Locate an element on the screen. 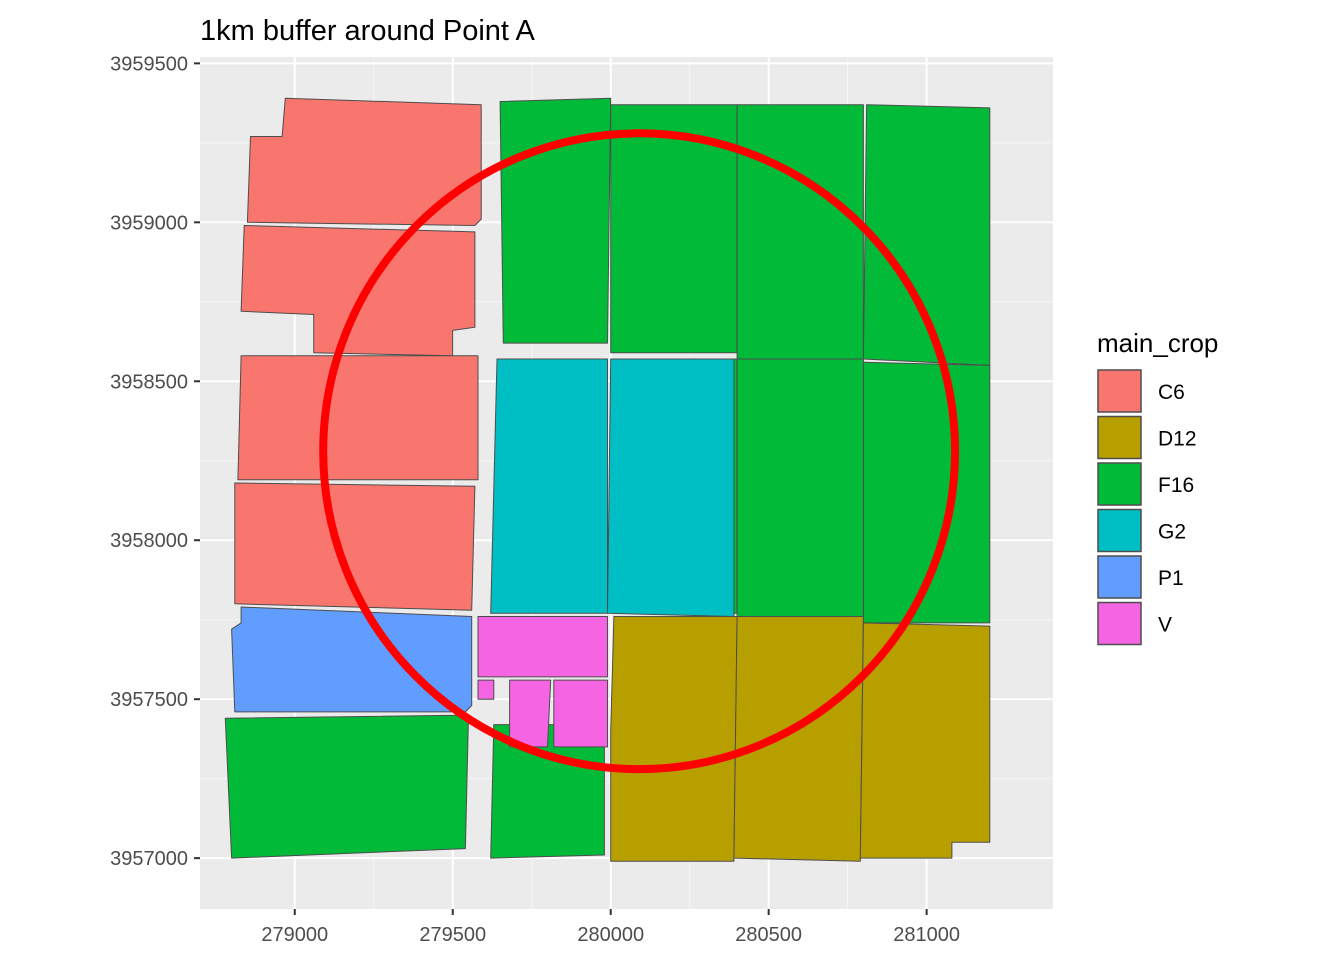 The width and height of the screenshot is (1344, 960). y-tick-label: 3959000 is located at coordinates (149, 223).